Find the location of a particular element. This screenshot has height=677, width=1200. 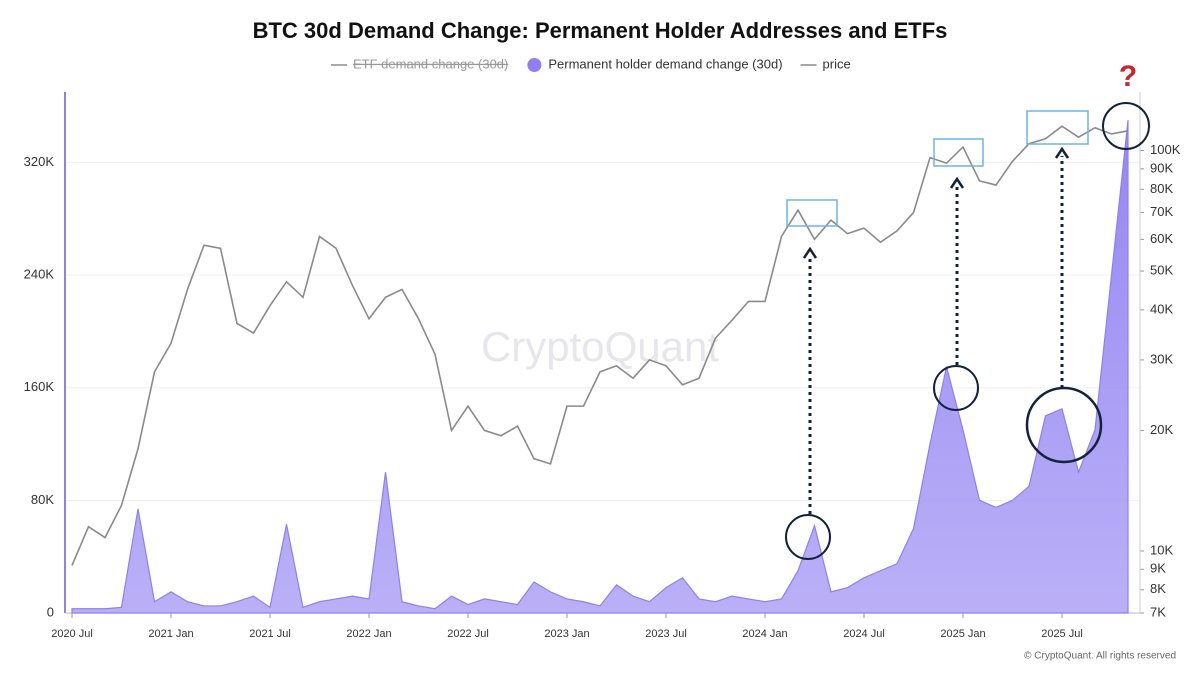

y2-tick-label: 10K is located at coordinates (1161, 549).